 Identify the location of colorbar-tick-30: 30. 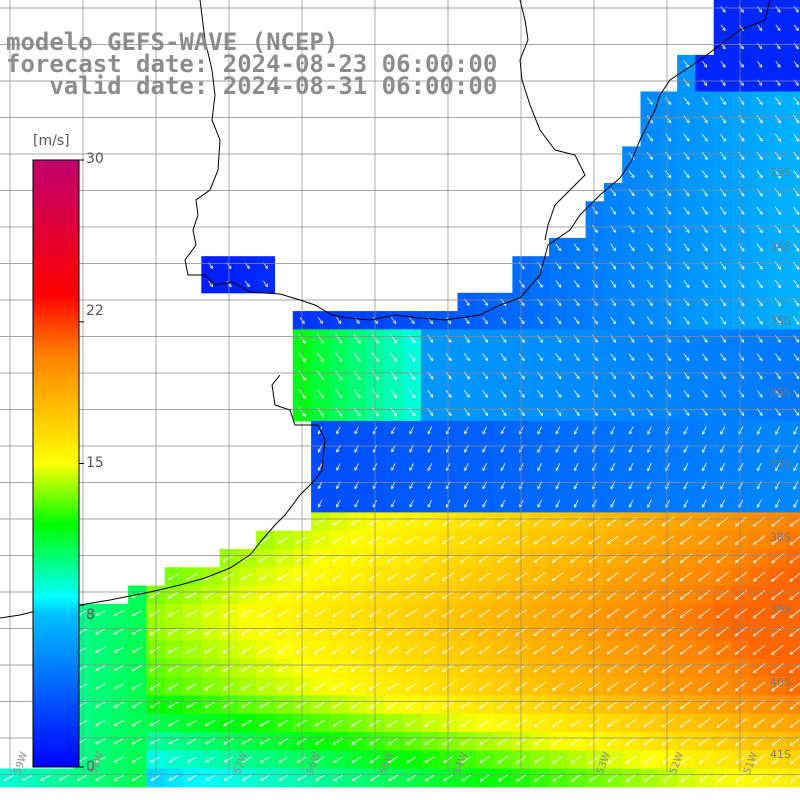
(95, 159).